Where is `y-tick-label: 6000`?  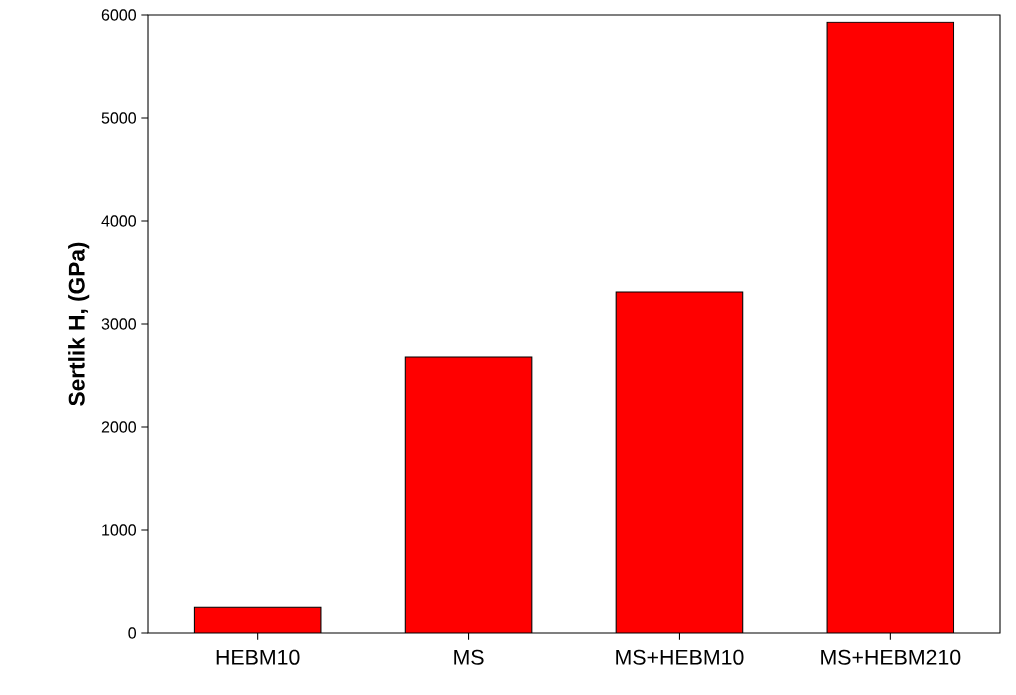 y-tick-label: 6000 is located at coordinates (119, 15).